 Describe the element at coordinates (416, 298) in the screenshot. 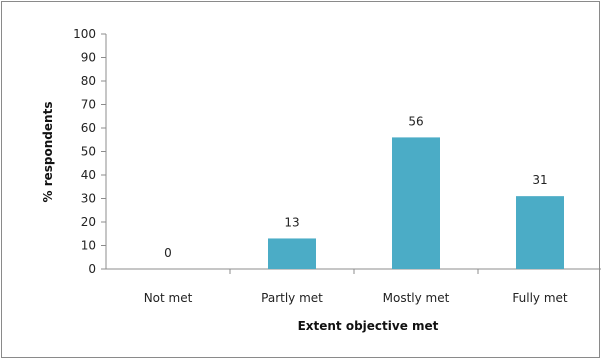

I see `category-label: Mostly met` at that location.